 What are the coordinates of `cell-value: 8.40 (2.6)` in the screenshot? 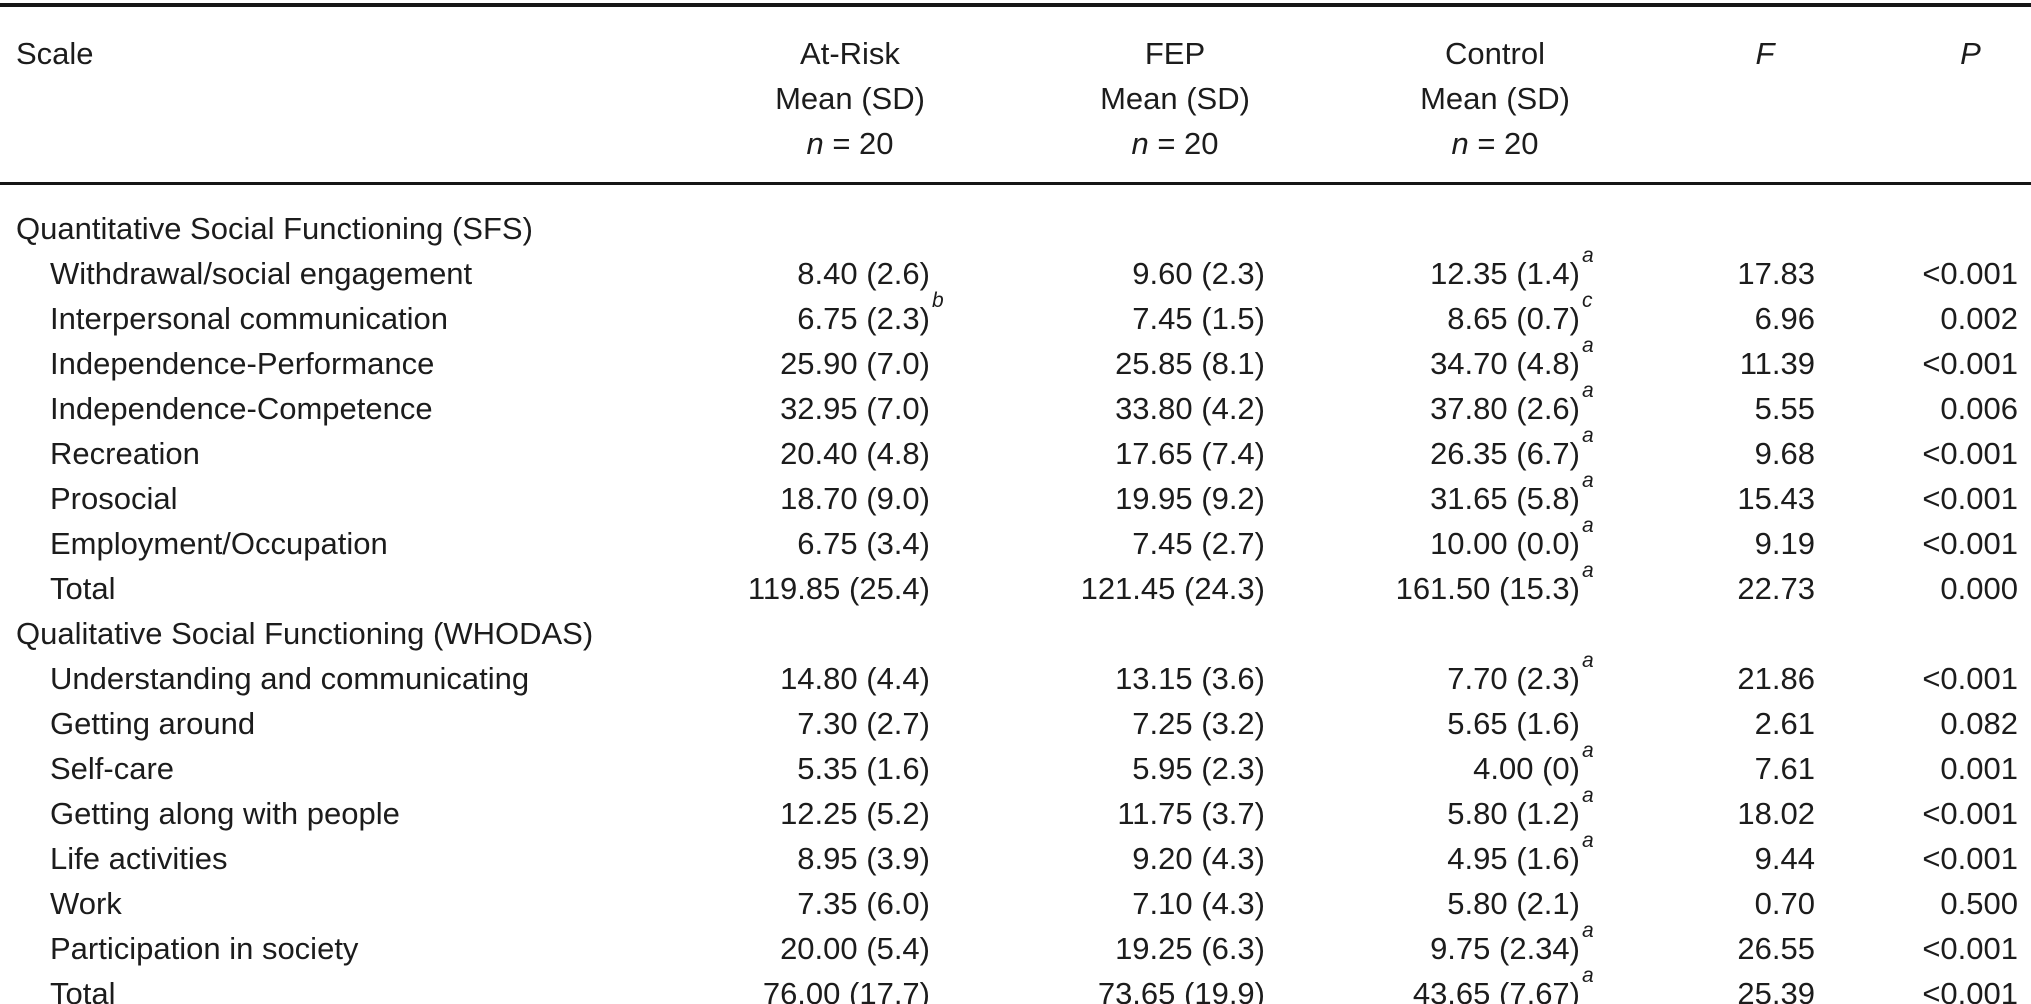 It's located at (863, 273).